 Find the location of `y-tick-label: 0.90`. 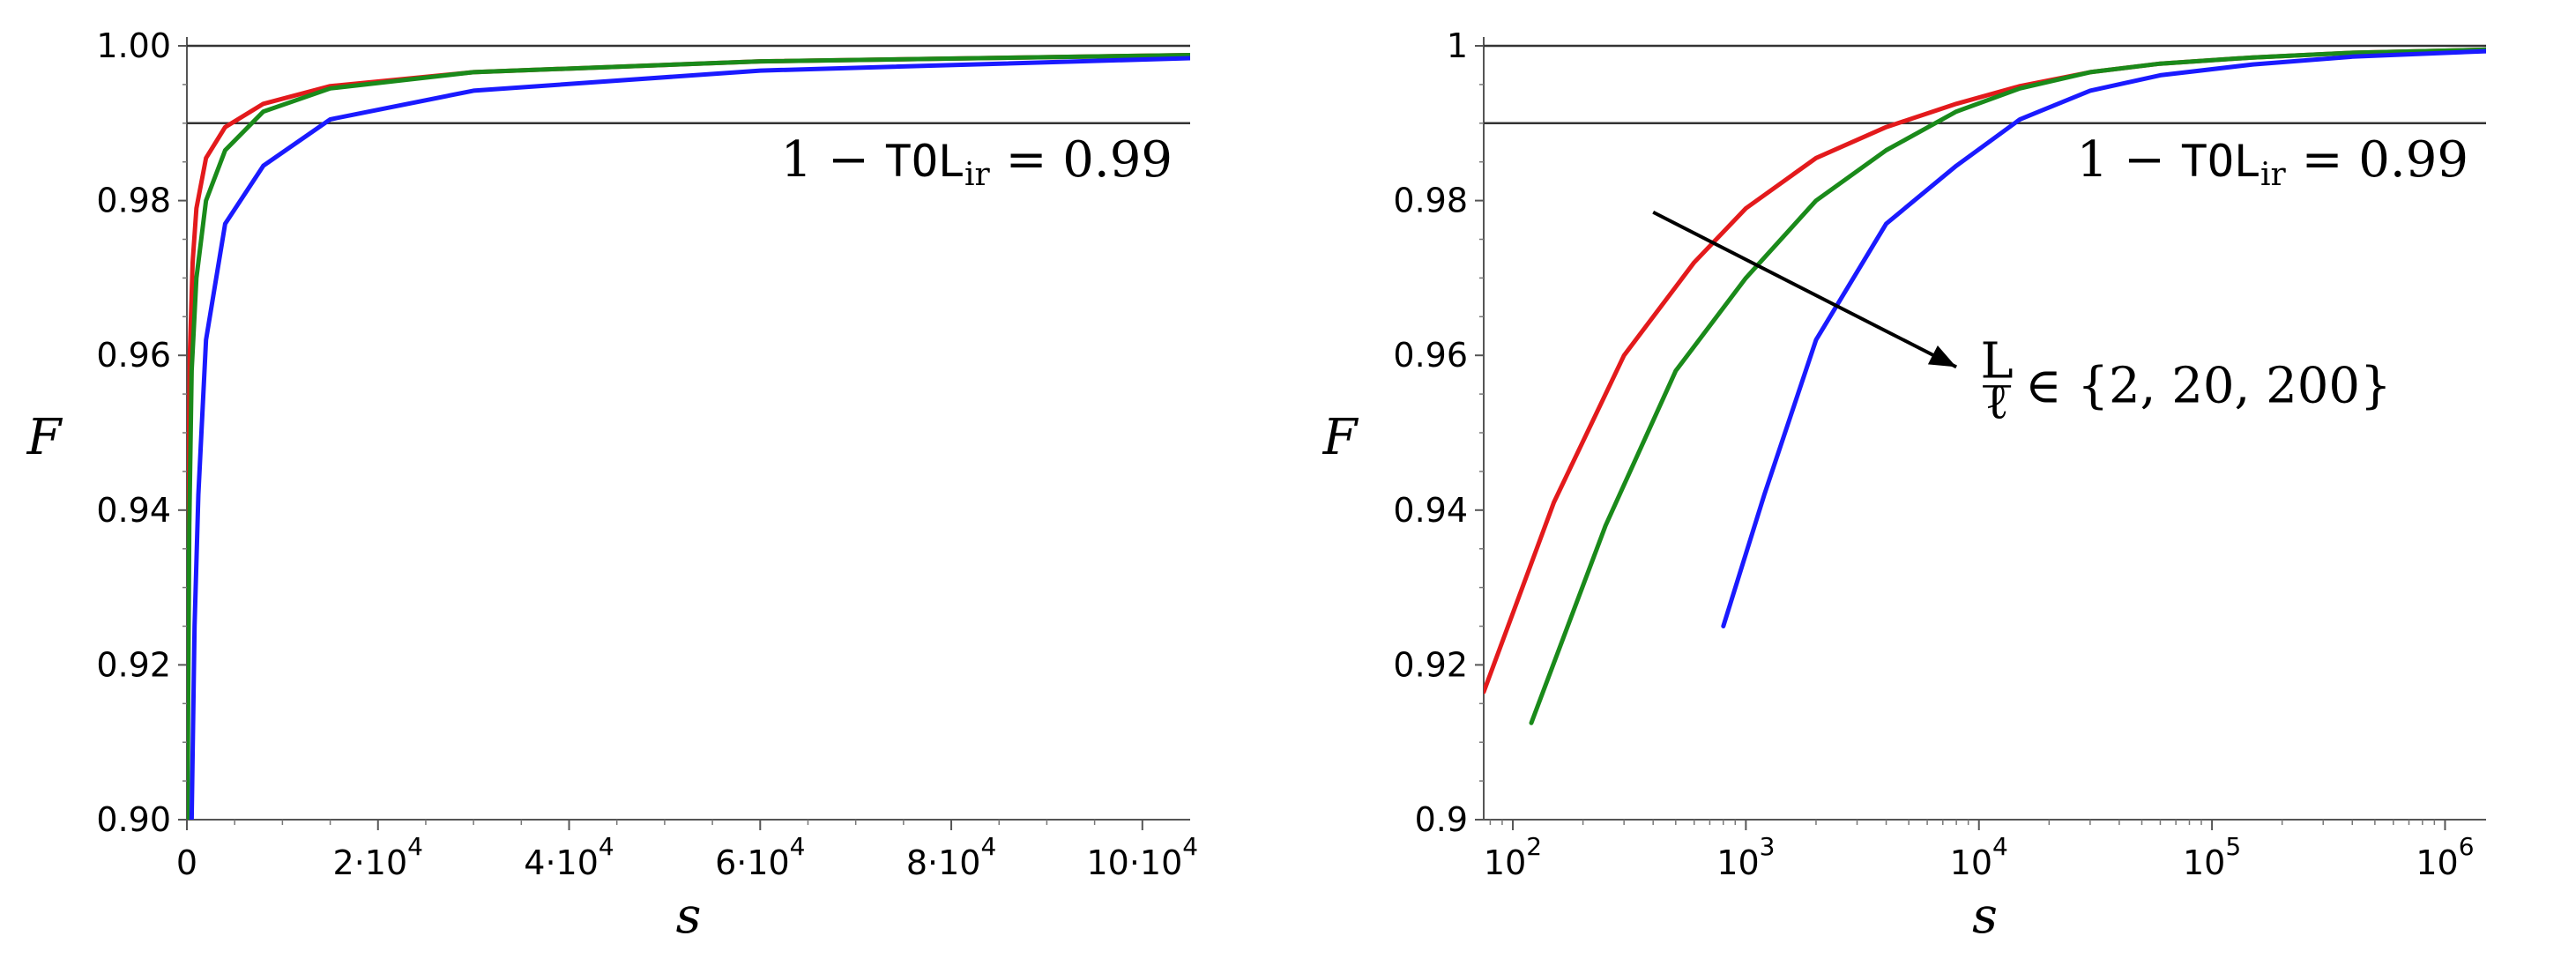

y-tick-label: 0.90 is located at coordinates (133, 819).